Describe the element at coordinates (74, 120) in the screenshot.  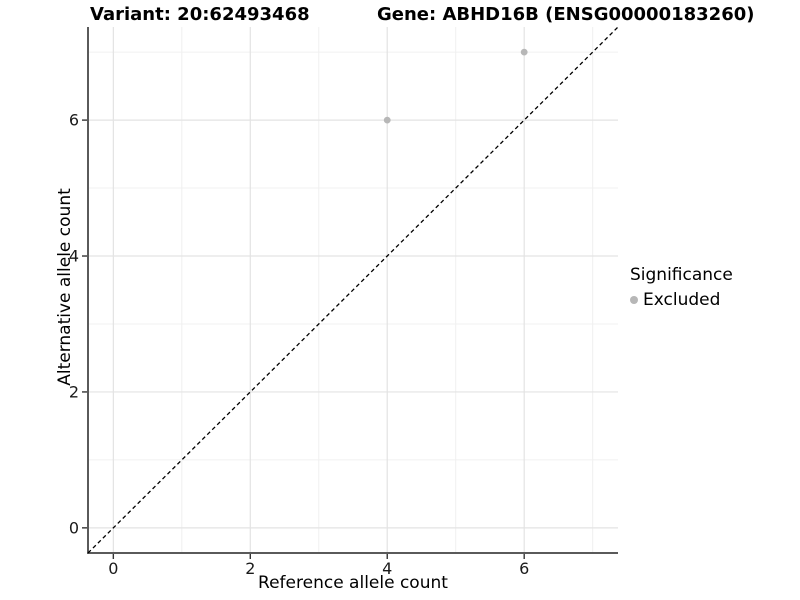
I see `y-tick-label: 6` at that location.